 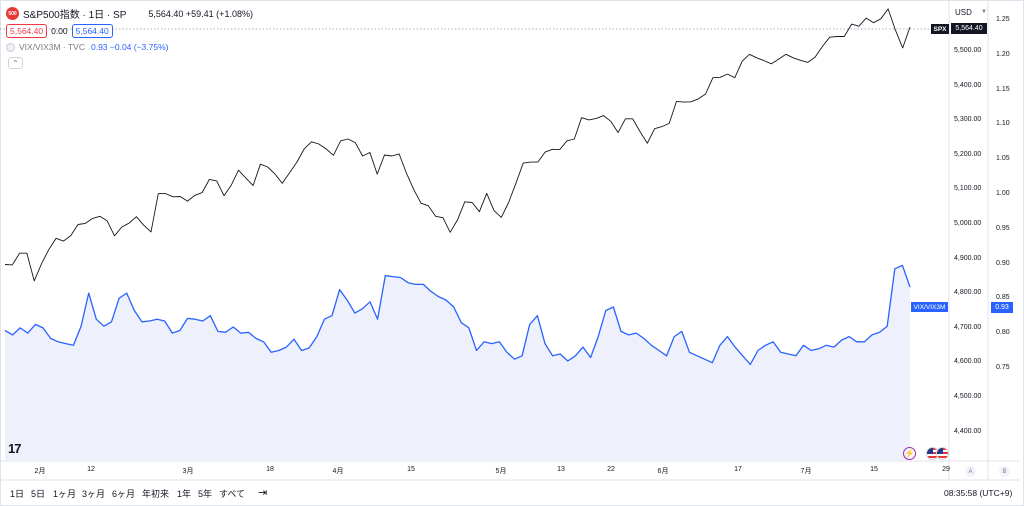 What do you see at coordinates (738, 469) in the screenshot?
I see `time-axis-label: 17` at bounding box center [738, 469].